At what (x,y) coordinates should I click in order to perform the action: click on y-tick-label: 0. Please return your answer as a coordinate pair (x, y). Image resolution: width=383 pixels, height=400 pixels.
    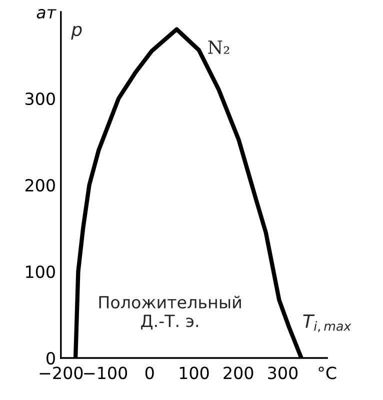
    Looking at the image, I should click on (50, 358).